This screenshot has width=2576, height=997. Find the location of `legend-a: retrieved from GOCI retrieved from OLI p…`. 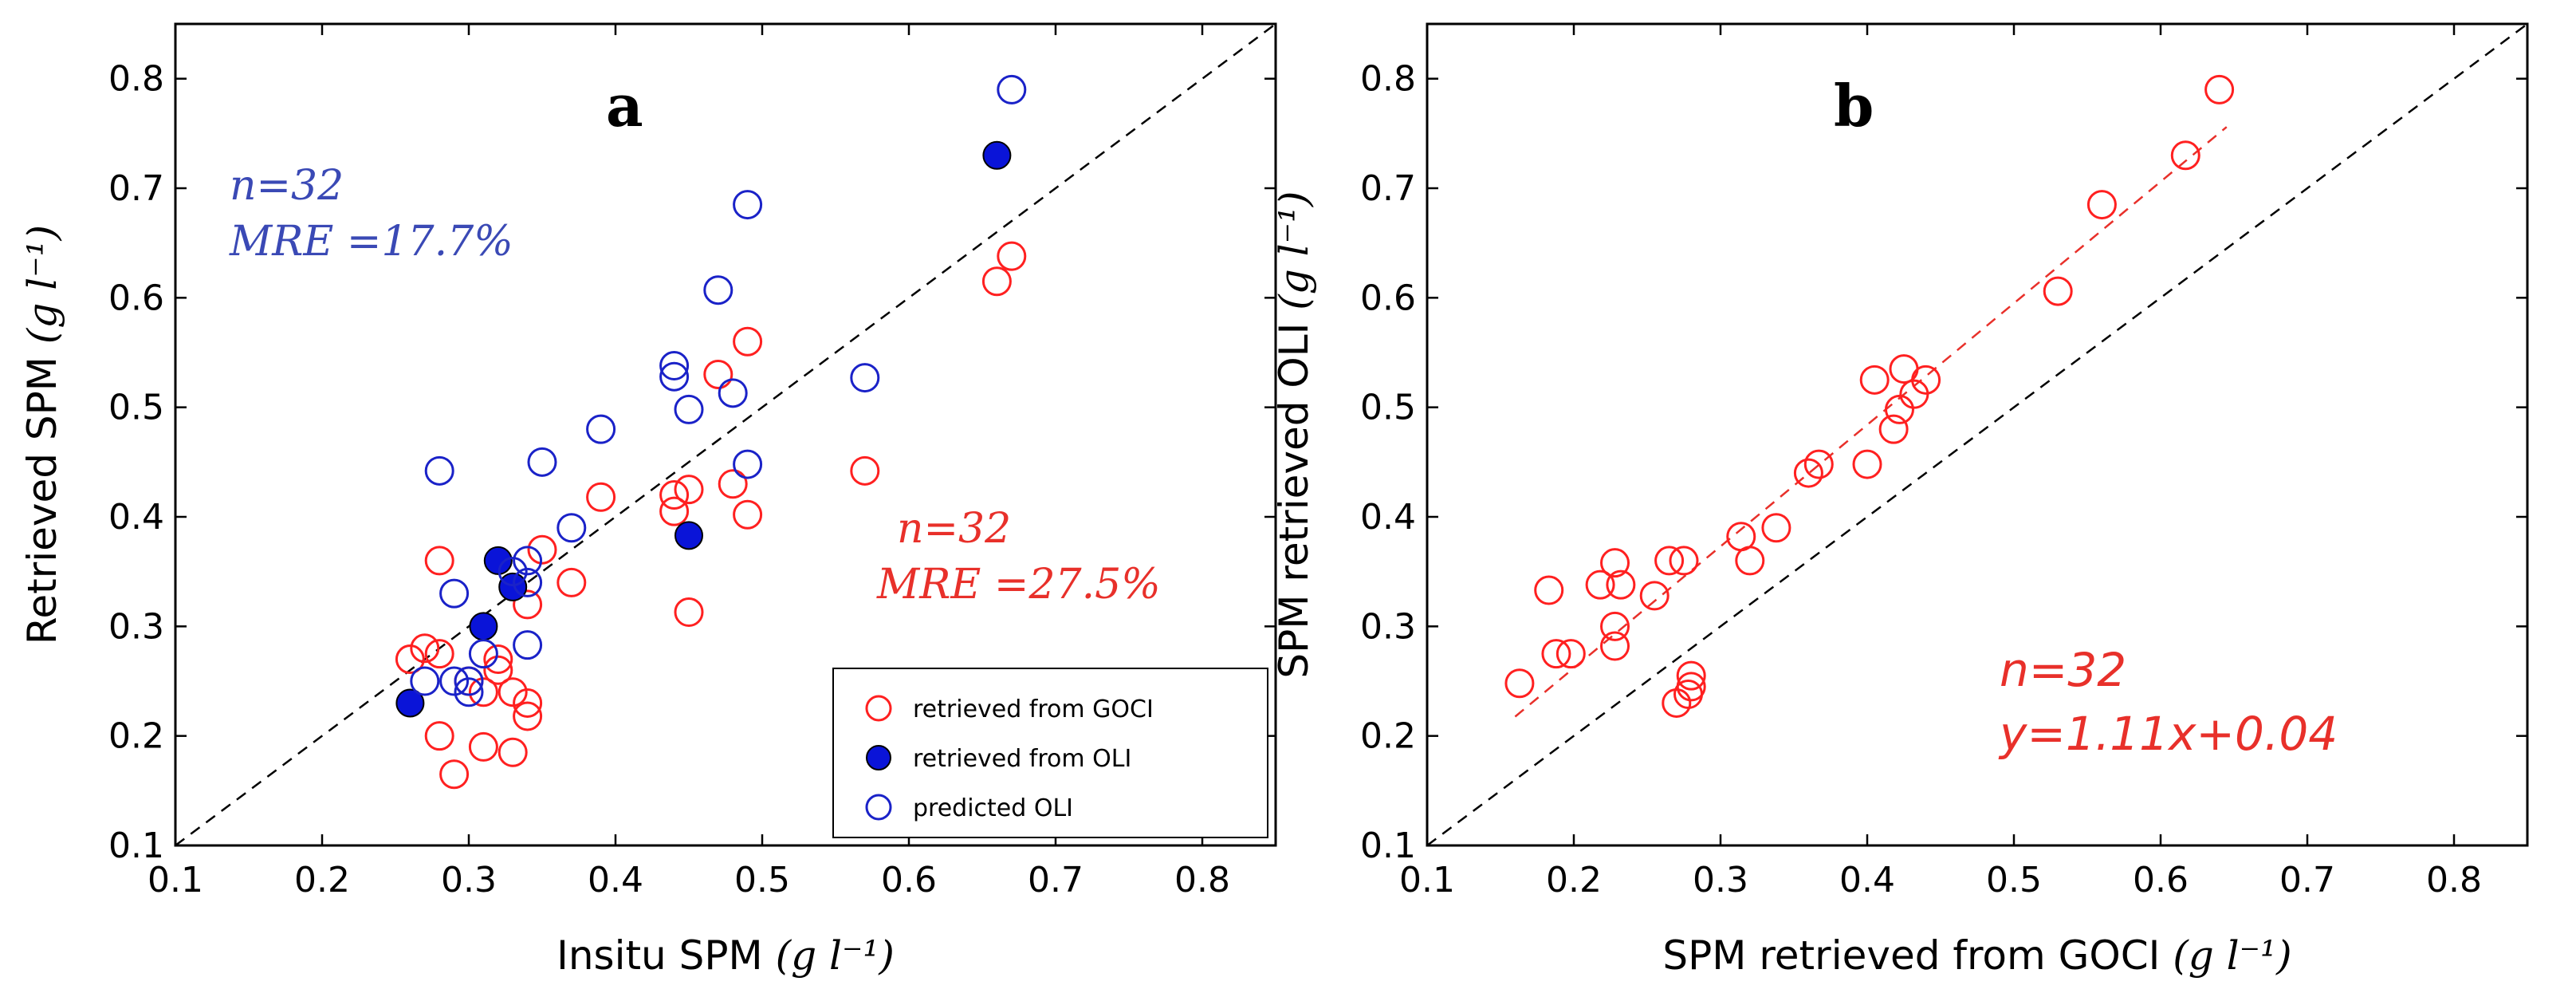

legend-a: retrieved from GOCI retrieved from OLI p… is located at coordinates (1050, 753).